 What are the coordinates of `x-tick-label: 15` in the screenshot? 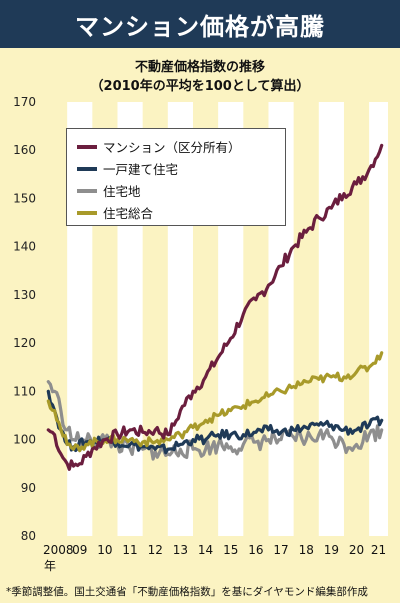 It's located at (230, 550).